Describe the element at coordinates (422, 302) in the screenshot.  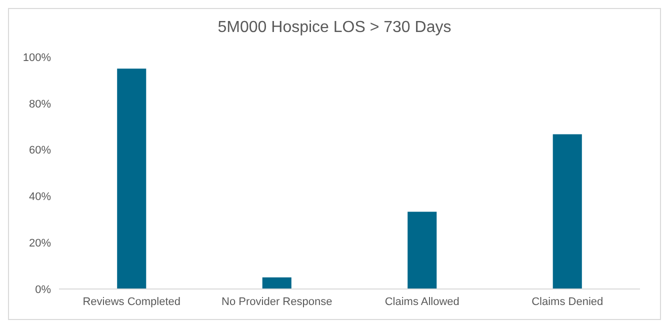
I see `x-tick-label: Claims Allowed` at that location.